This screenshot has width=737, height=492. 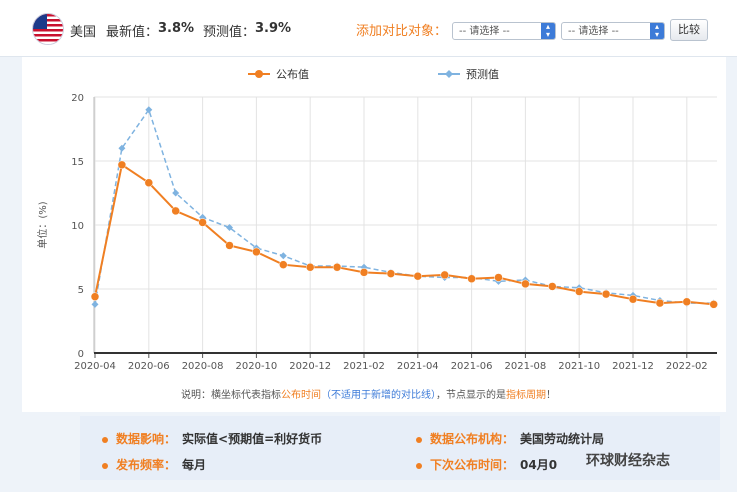 I want to click on note-paren: （不适用于新增的对比线）, so click(x=378, y=395).